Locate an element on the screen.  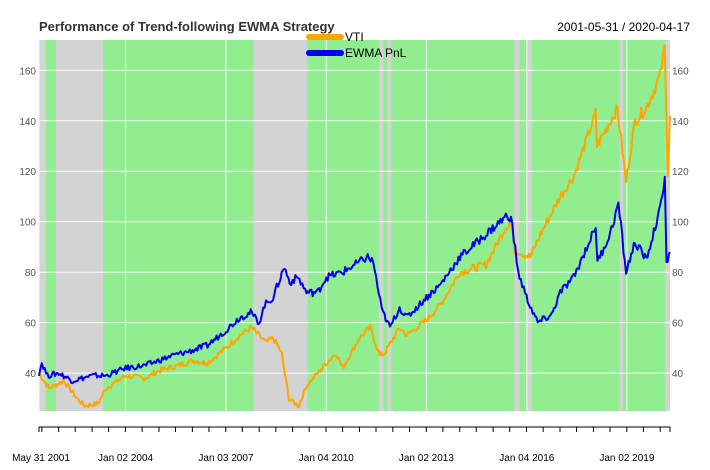
y-tick-label-left: 60 is located at coordinates (31, 324).